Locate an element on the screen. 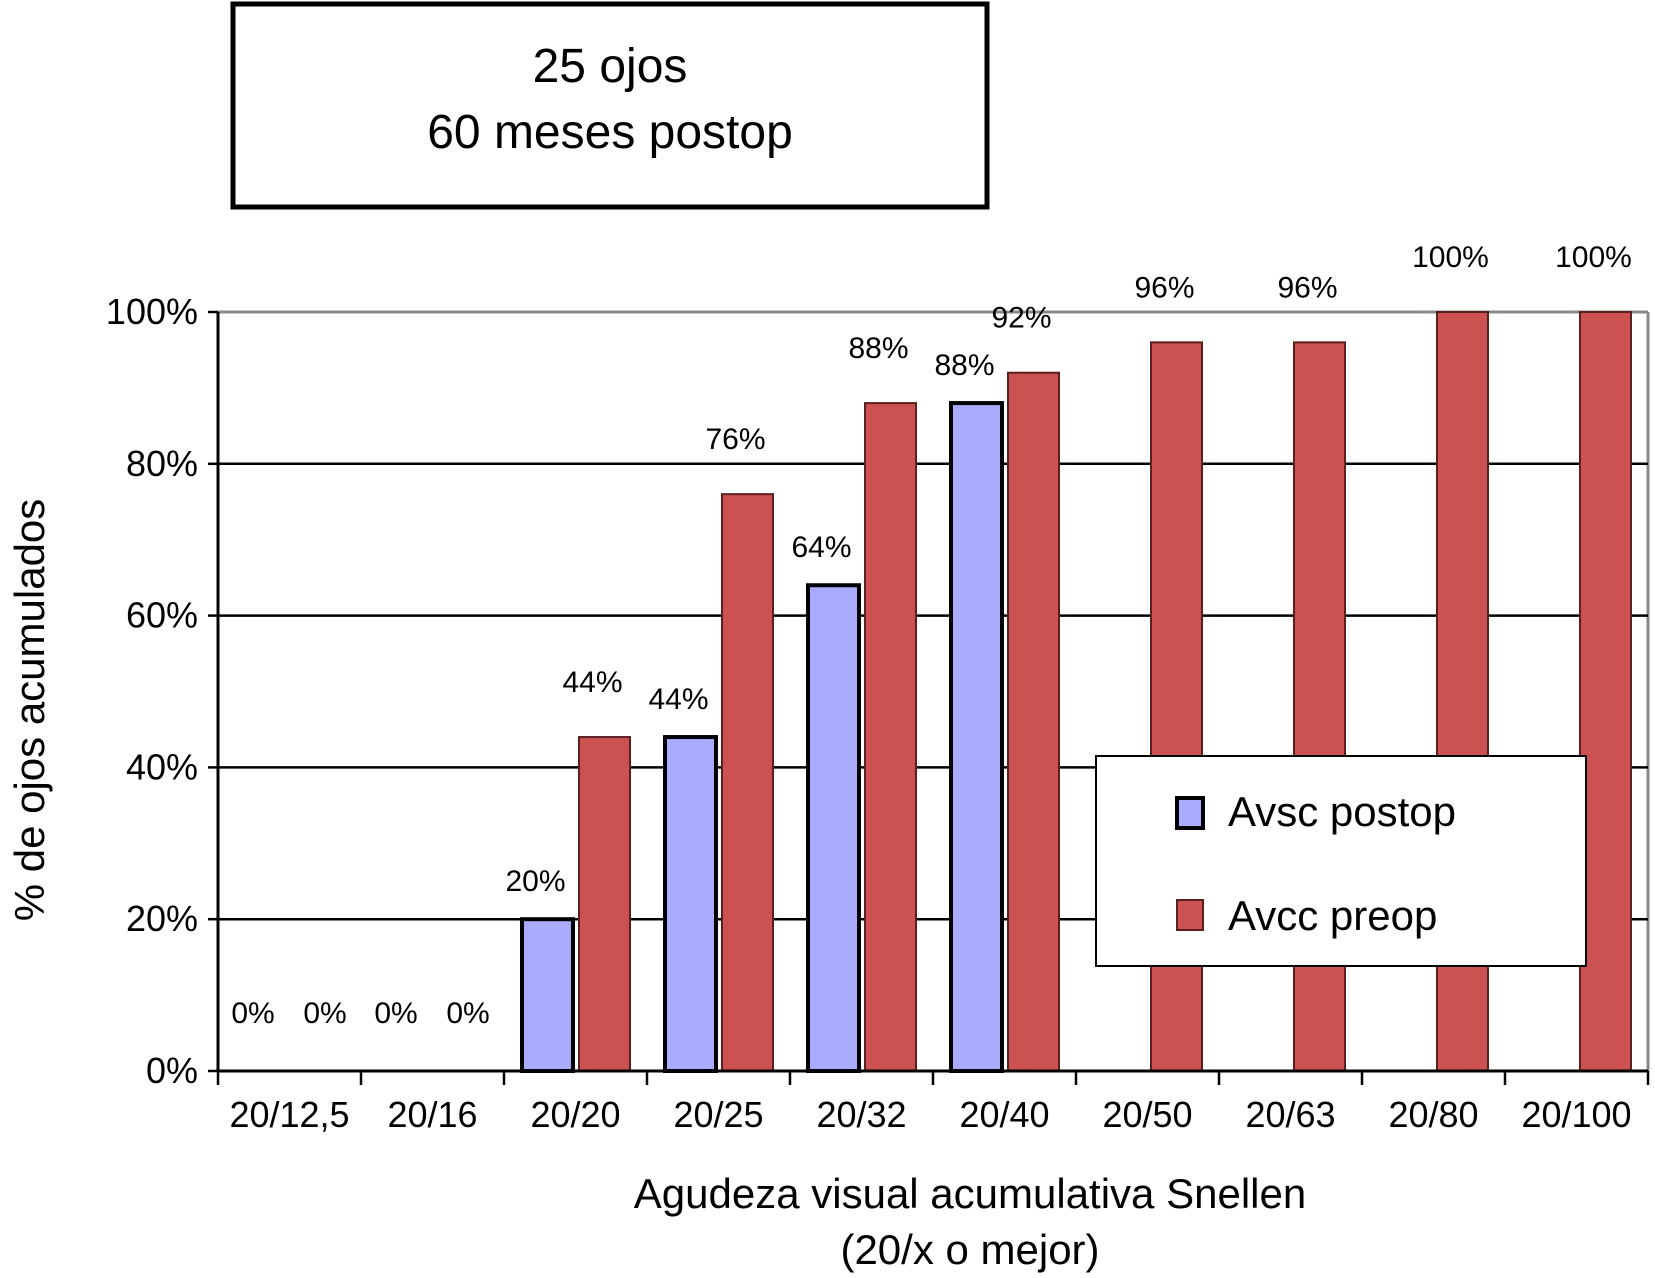 The height and width of the screenshot is (1278, 1655). header-box: 25 ojos 60 meses postop is located at coordinates (610, 105).